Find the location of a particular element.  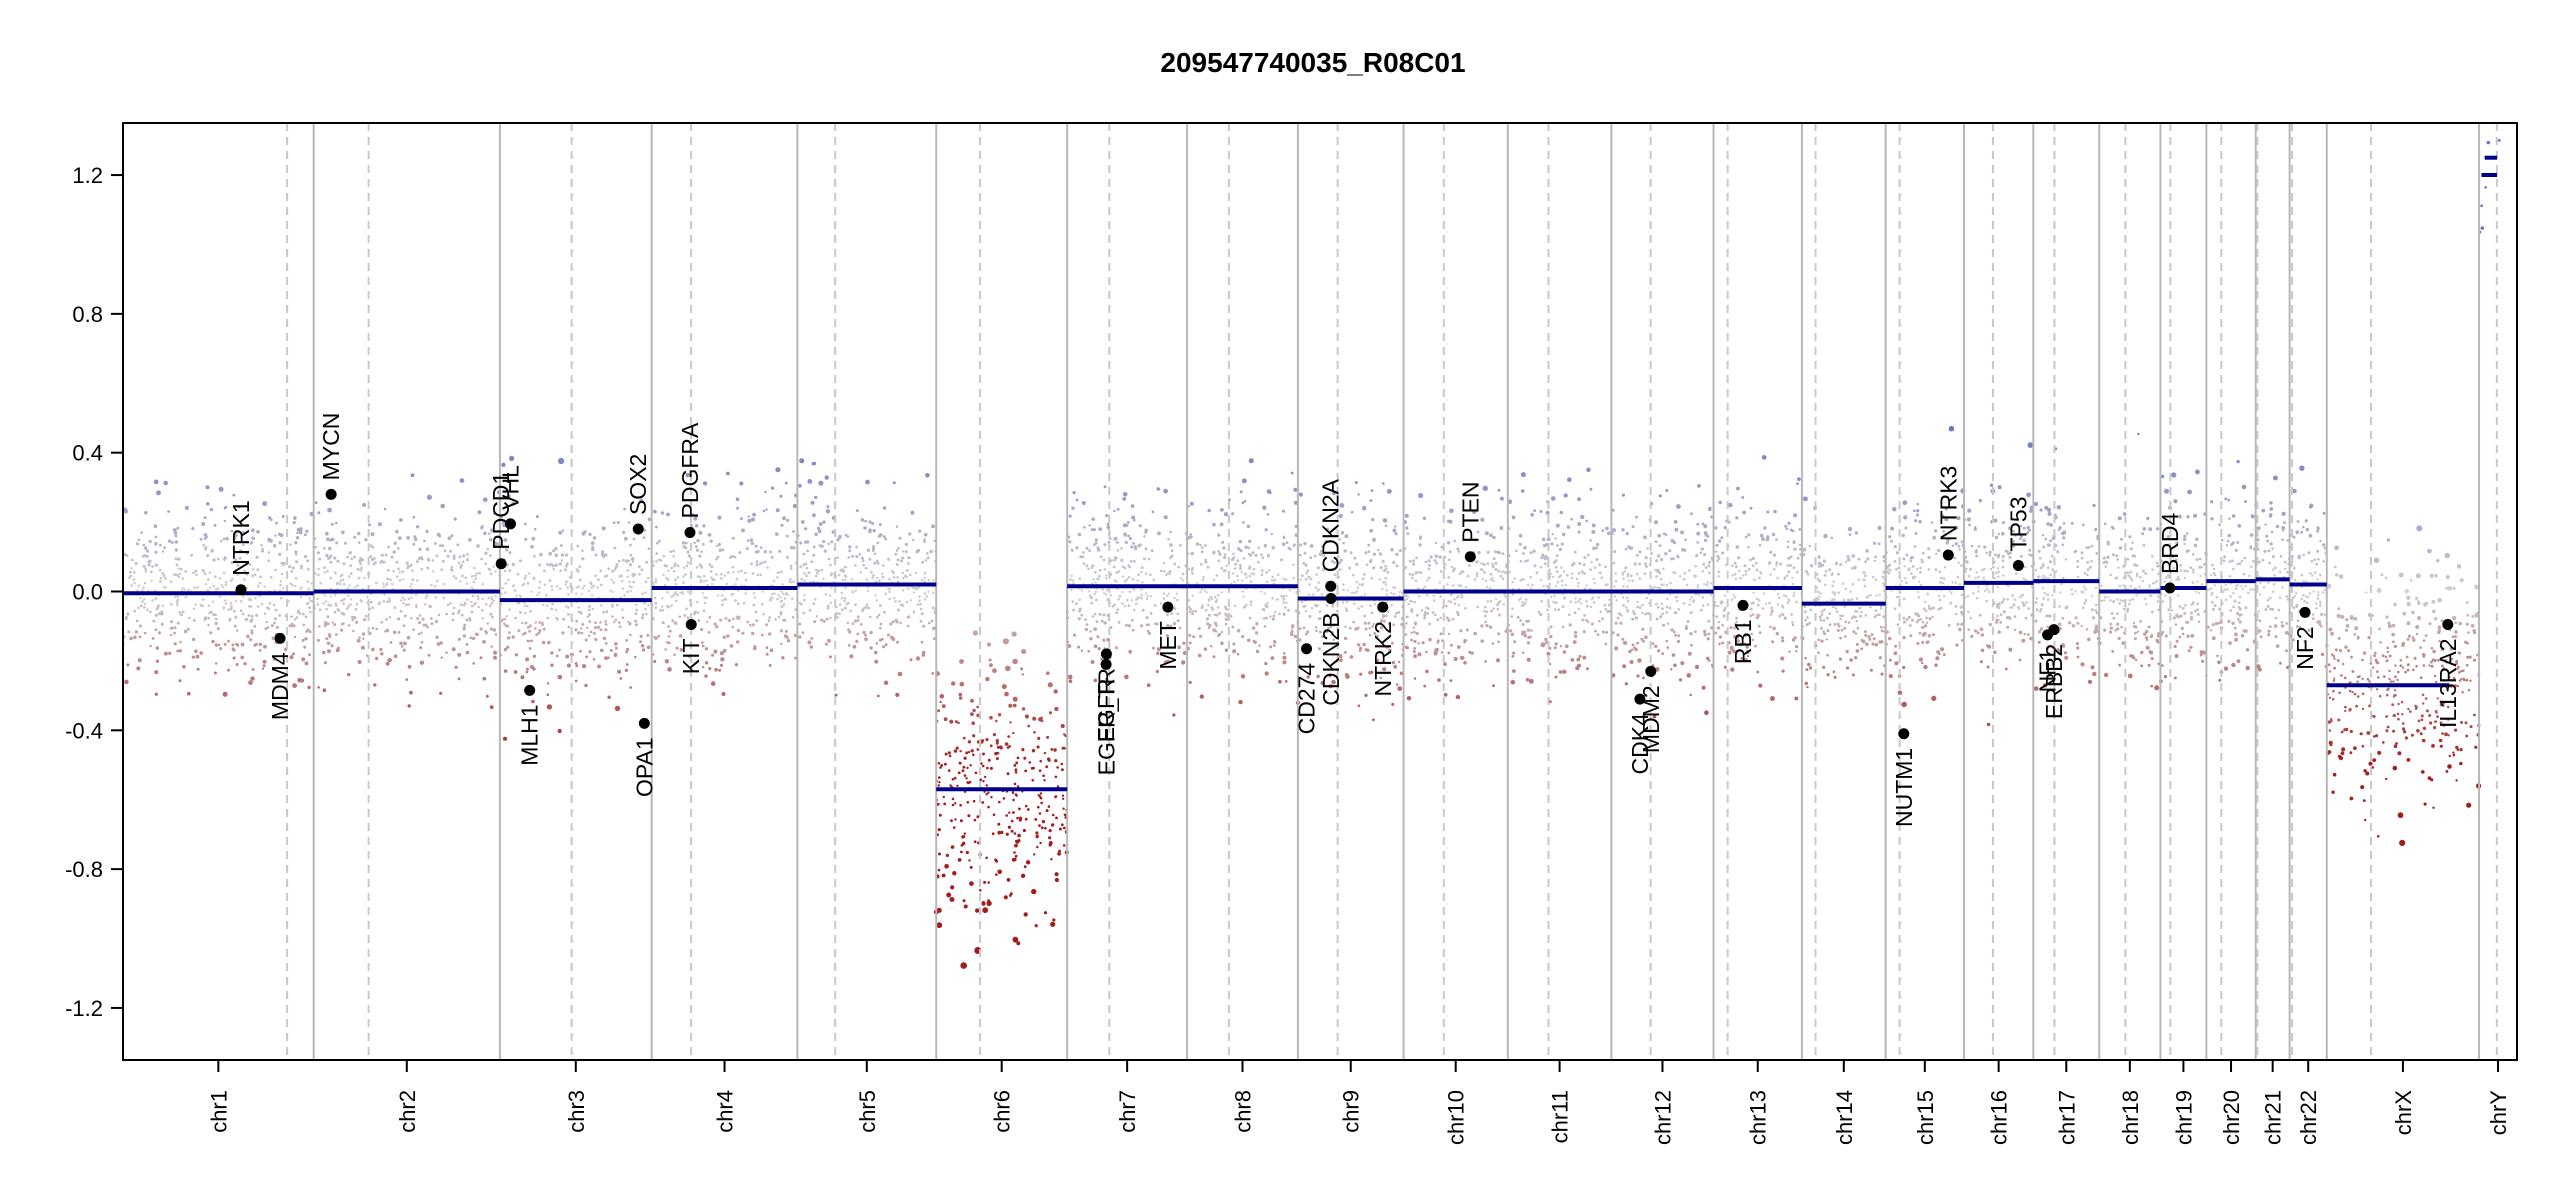

y-axis: -1.2 -0.8 -0.4 0.0 0.4 0.8 1.2 is located at coordinates (94, 592).